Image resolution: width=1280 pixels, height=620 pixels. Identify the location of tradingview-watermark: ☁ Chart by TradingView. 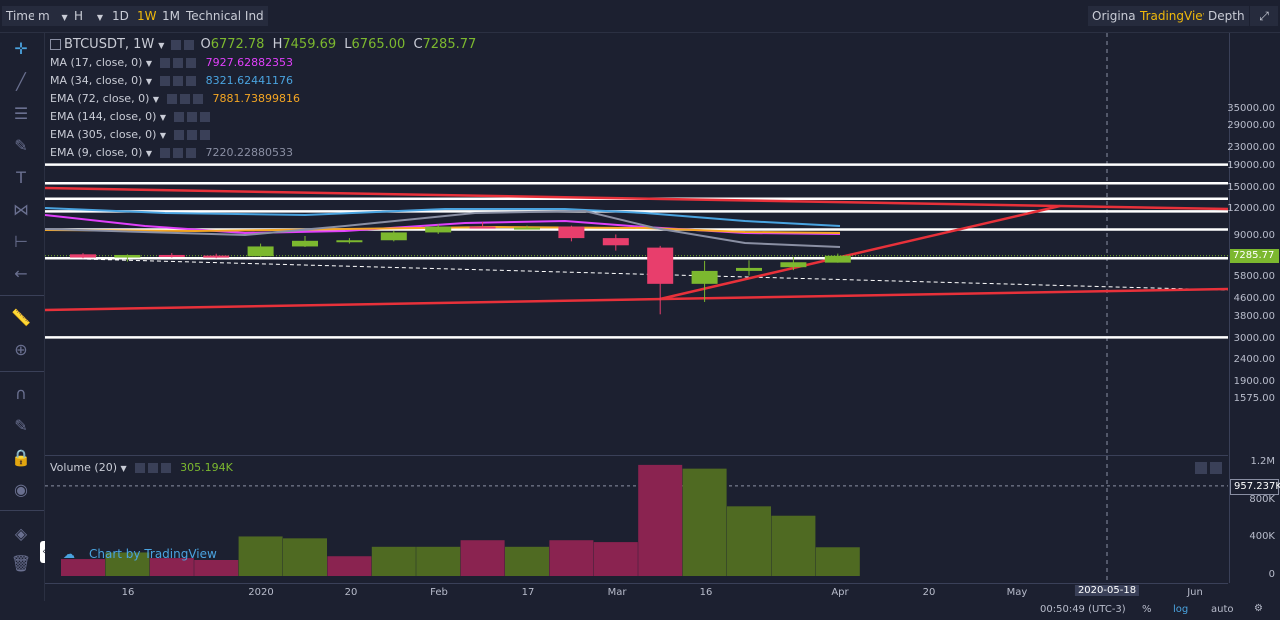
(140, 554).